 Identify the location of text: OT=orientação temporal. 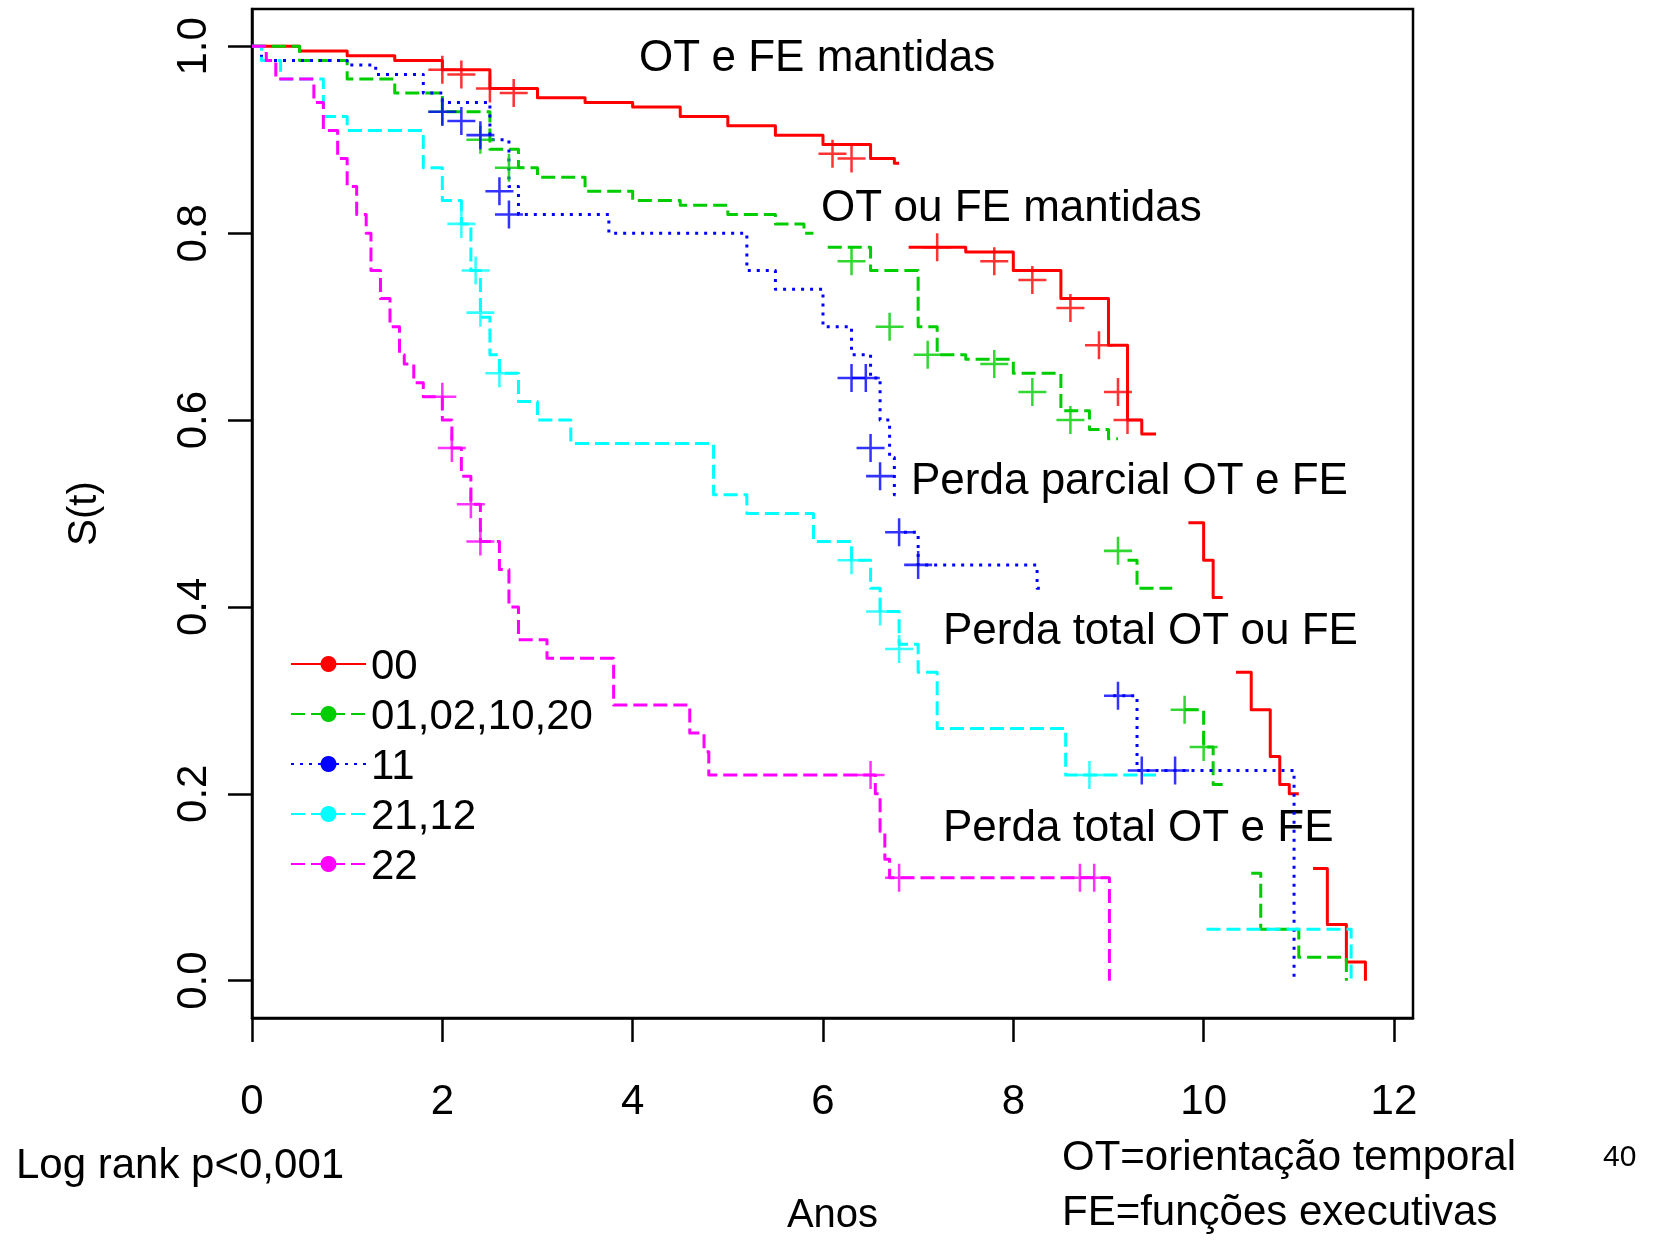
(1289, 1156).